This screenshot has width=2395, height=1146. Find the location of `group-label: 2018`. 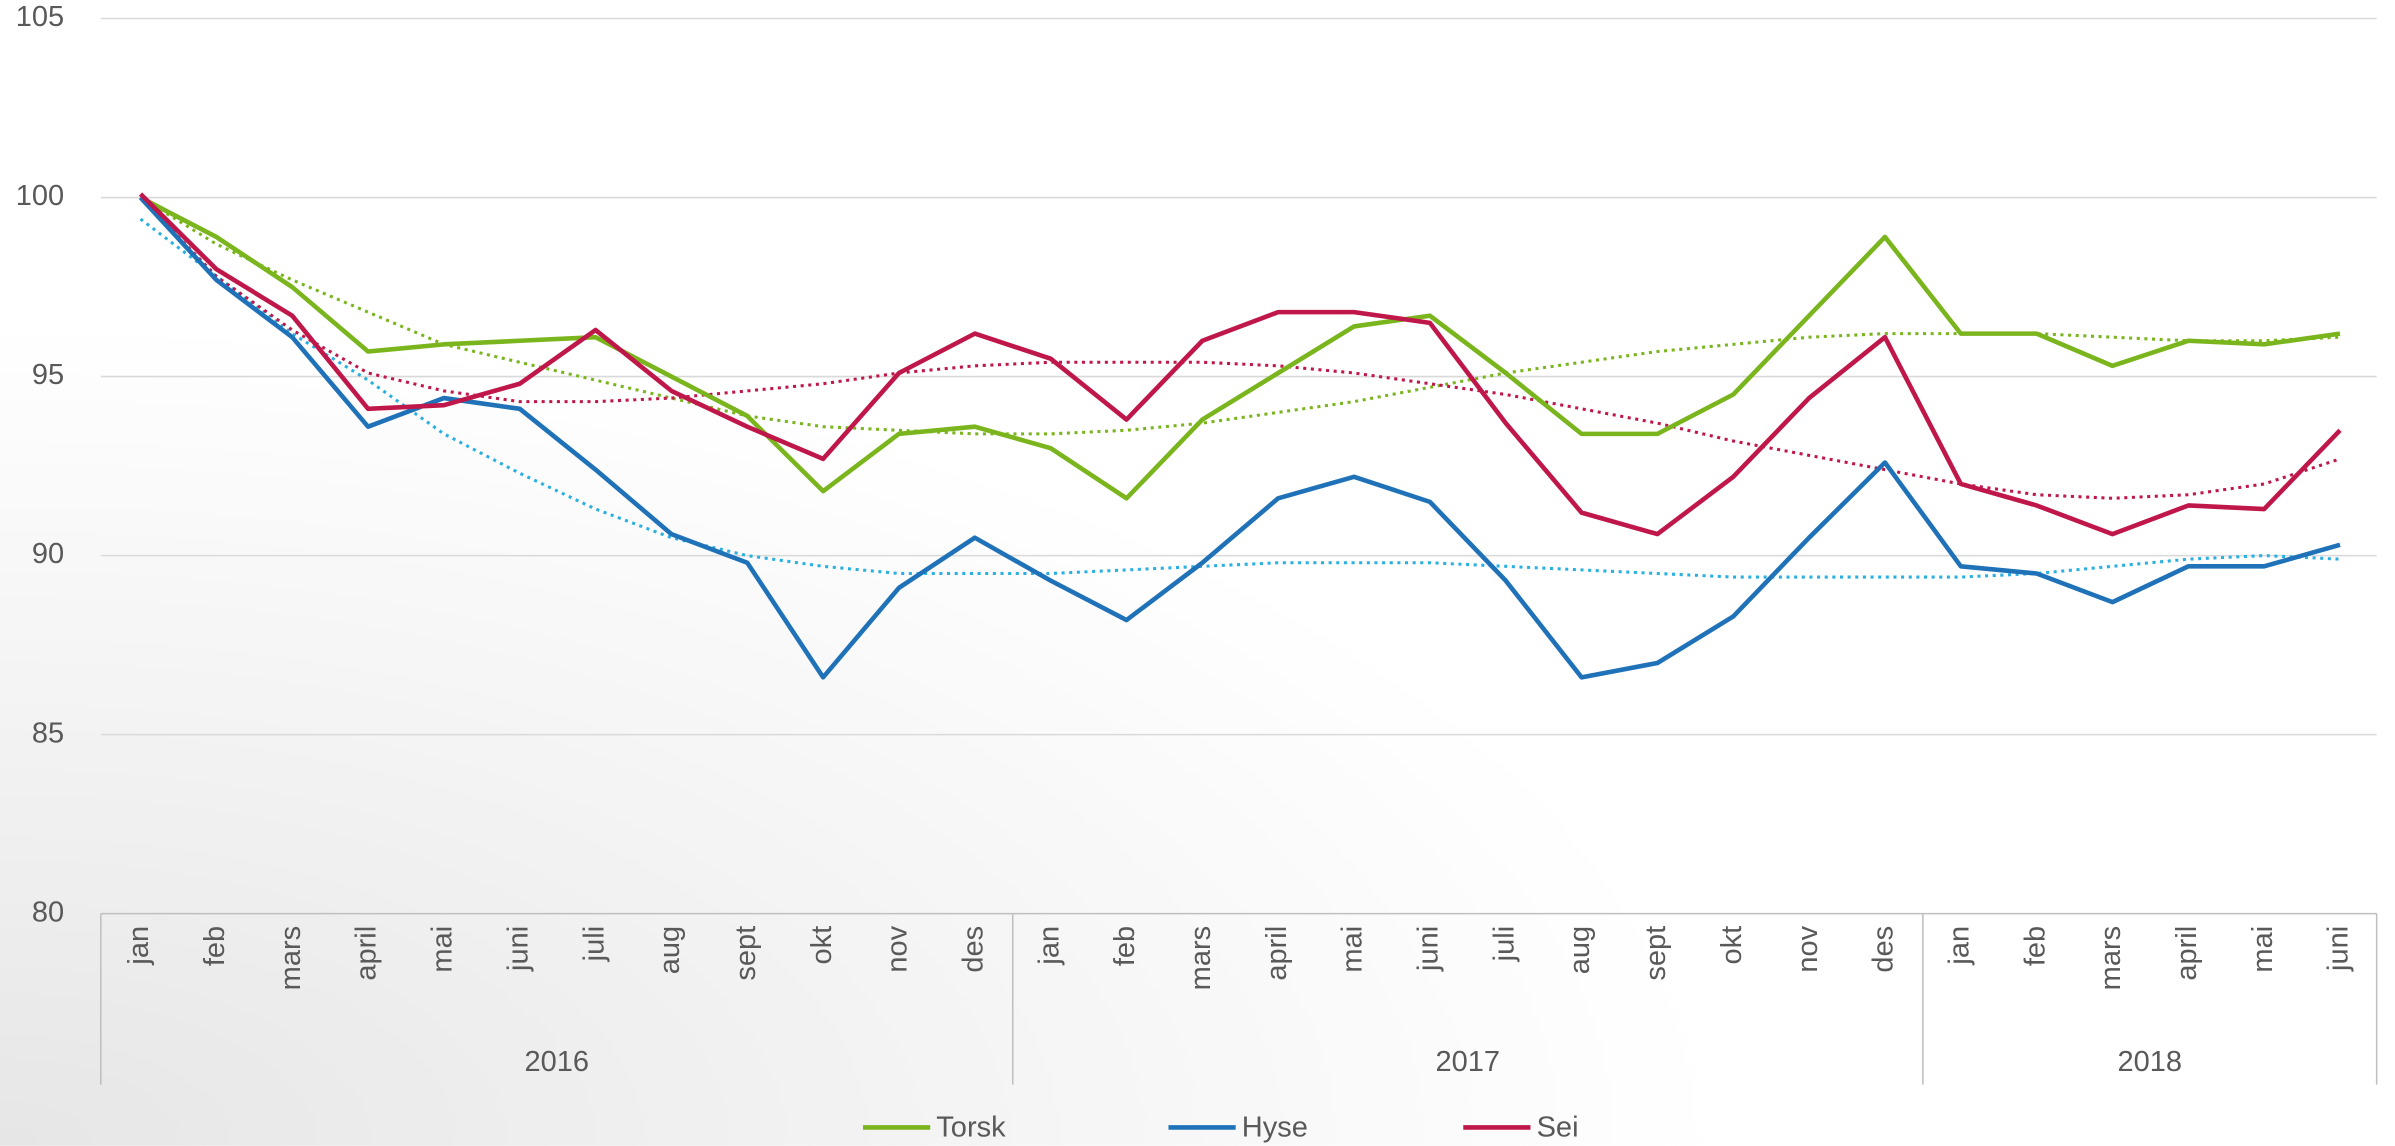

group-label: 2018 is located at coordinates (2149, 1062).